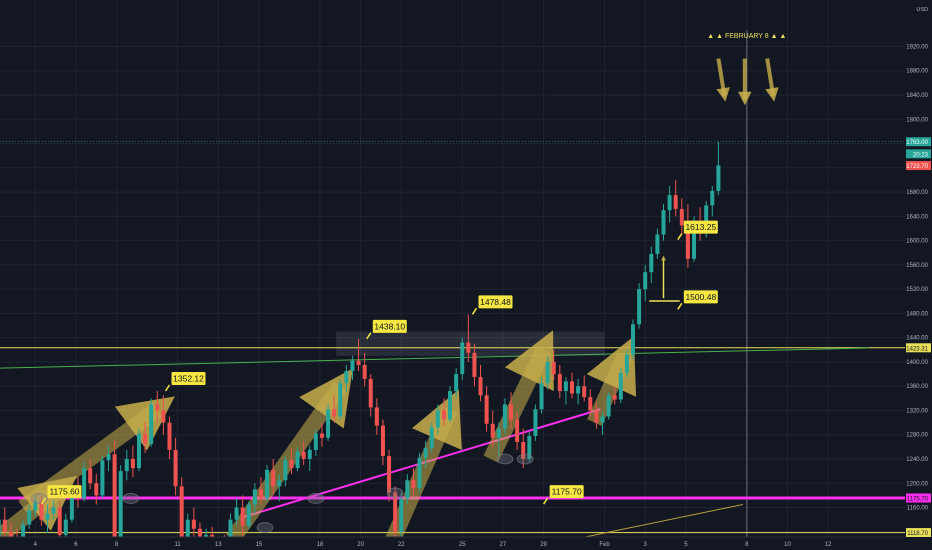 This screenshot has height=550, width=932. I want to click on y-tick-label: 1400.00, so click(917, 363).